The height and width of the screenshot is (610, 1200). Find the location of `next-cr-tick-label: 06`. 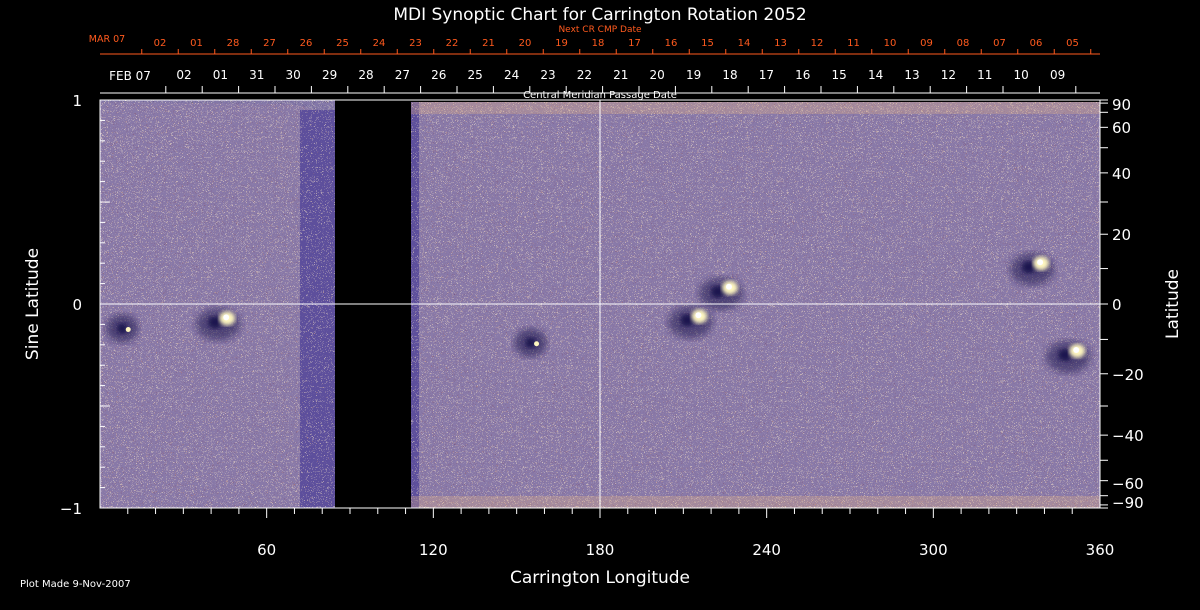

next-cr-tick-label: 06 is located at coordinates (1036, 43).